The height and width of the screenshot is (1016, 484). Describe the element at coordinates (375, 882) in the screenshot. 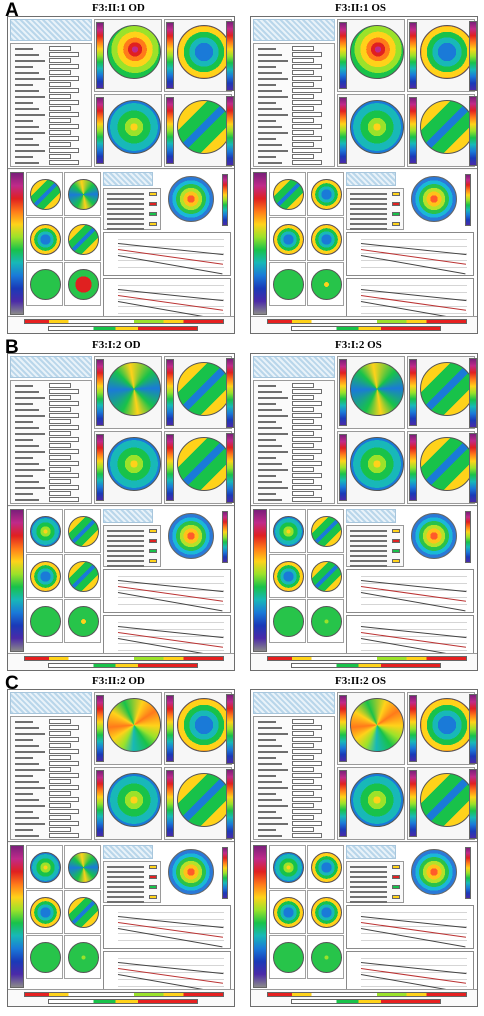

I see `measurement-table` at that location.